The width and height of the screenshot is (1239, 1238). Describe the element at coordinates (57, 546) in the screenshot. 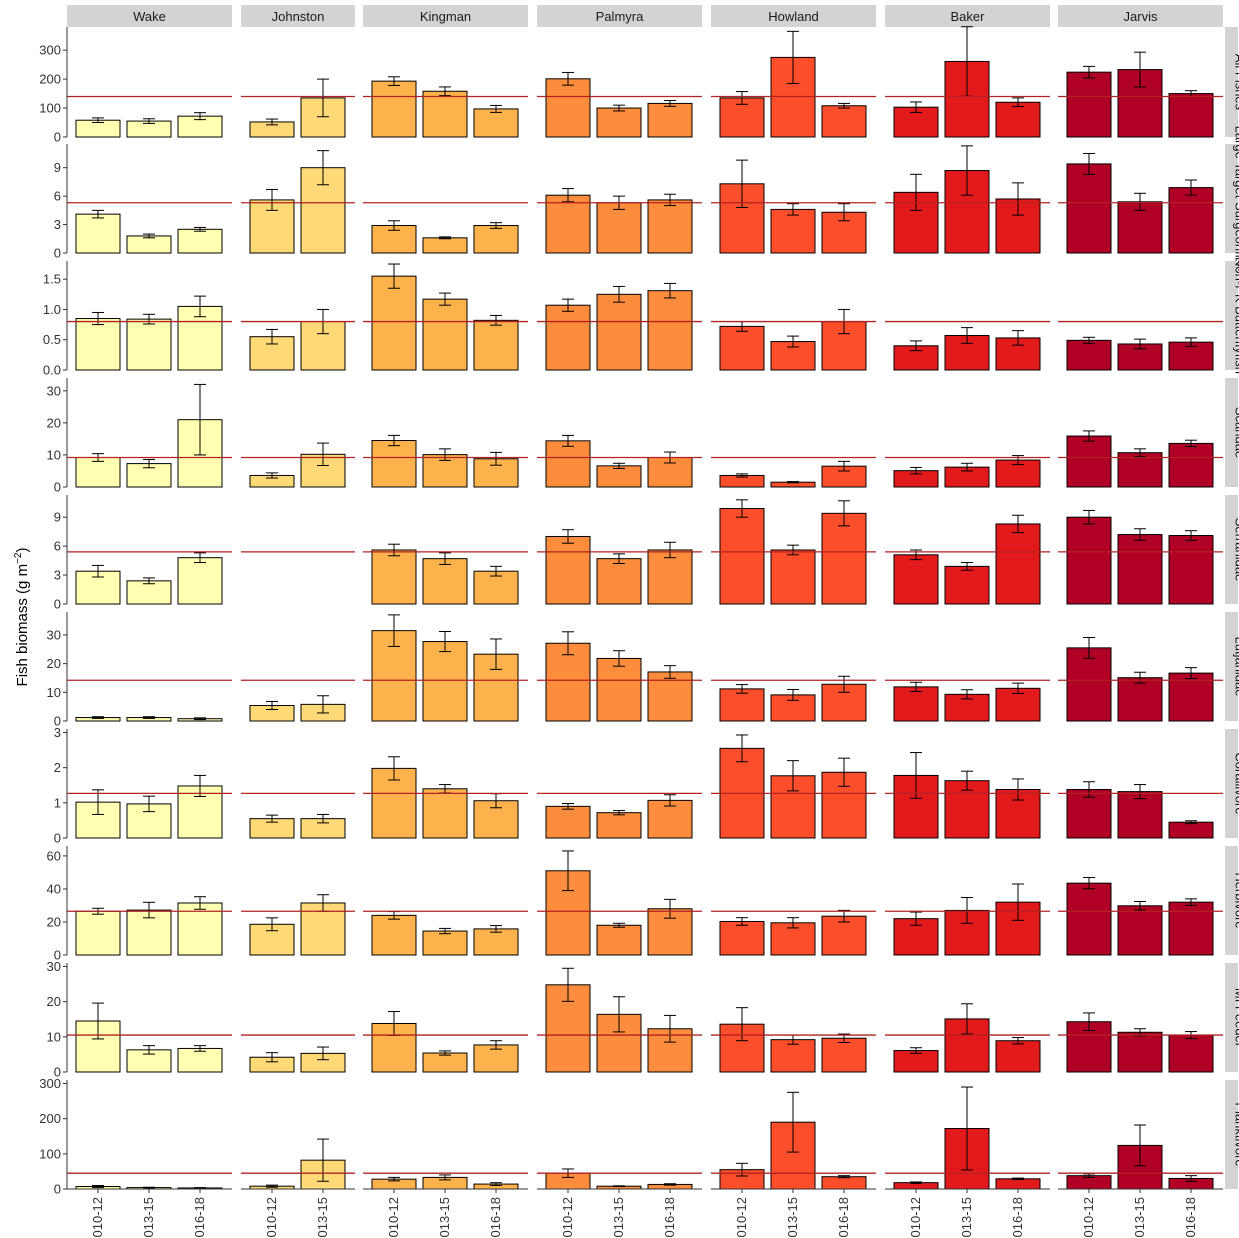

I see `y-tick-label-serranidae: 6` at that location.